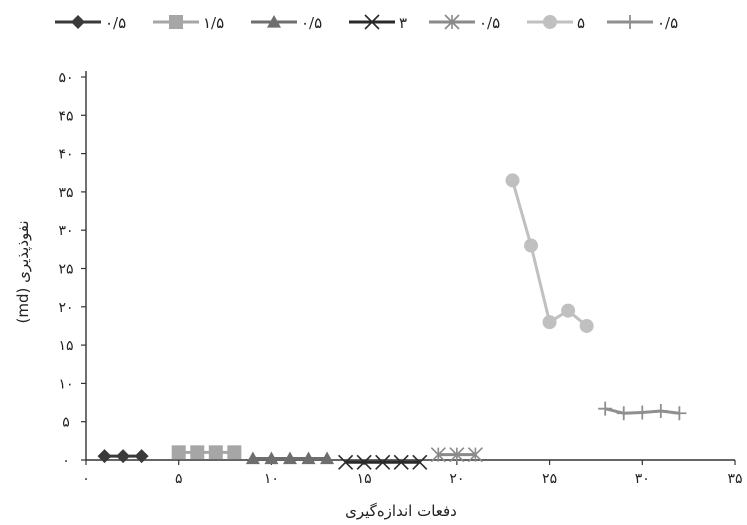 This screenshot has width=747, height=525. I want to click on x-tick-label: ۲۰, so click(456, 479).